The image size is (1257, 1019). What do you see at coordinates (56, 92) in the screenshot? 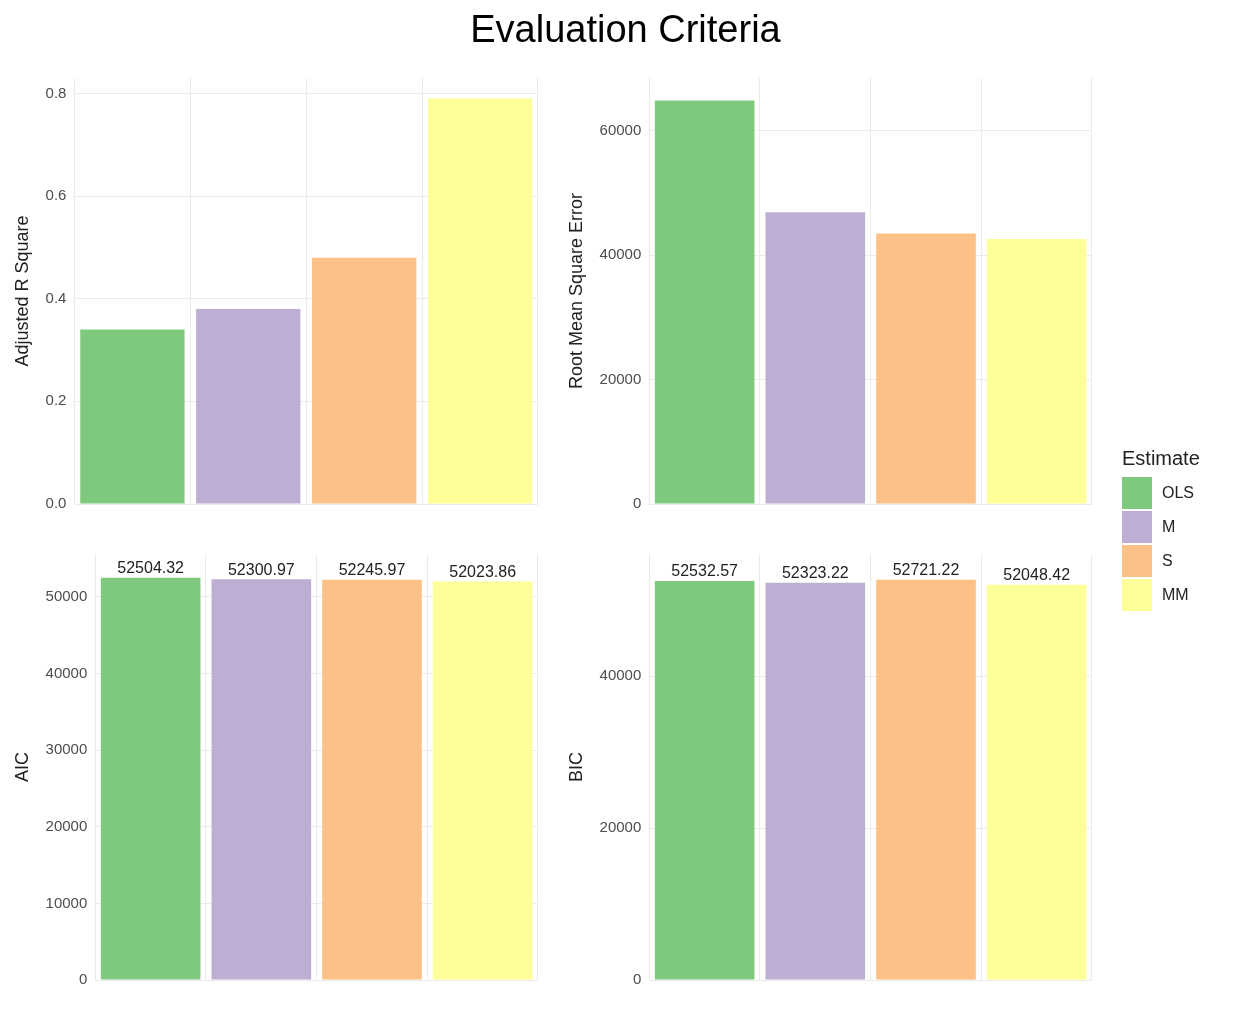
I see `y-tick-label: 0.8` at bounding box center [56, 92].